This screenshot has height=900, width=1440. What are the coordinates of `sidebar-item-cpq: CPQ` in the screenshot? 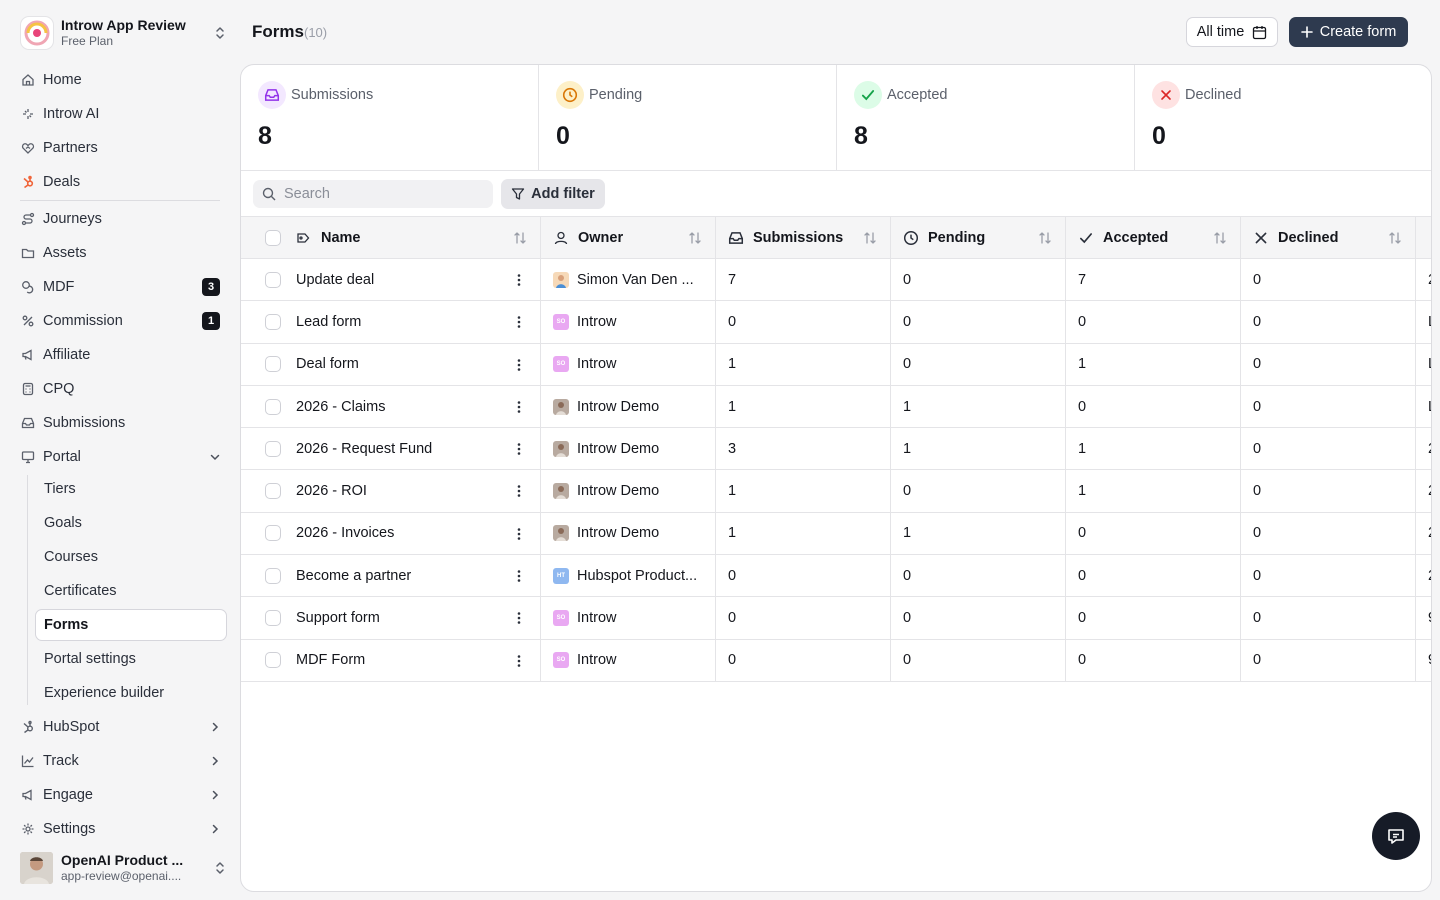 It's located at (120, 389).